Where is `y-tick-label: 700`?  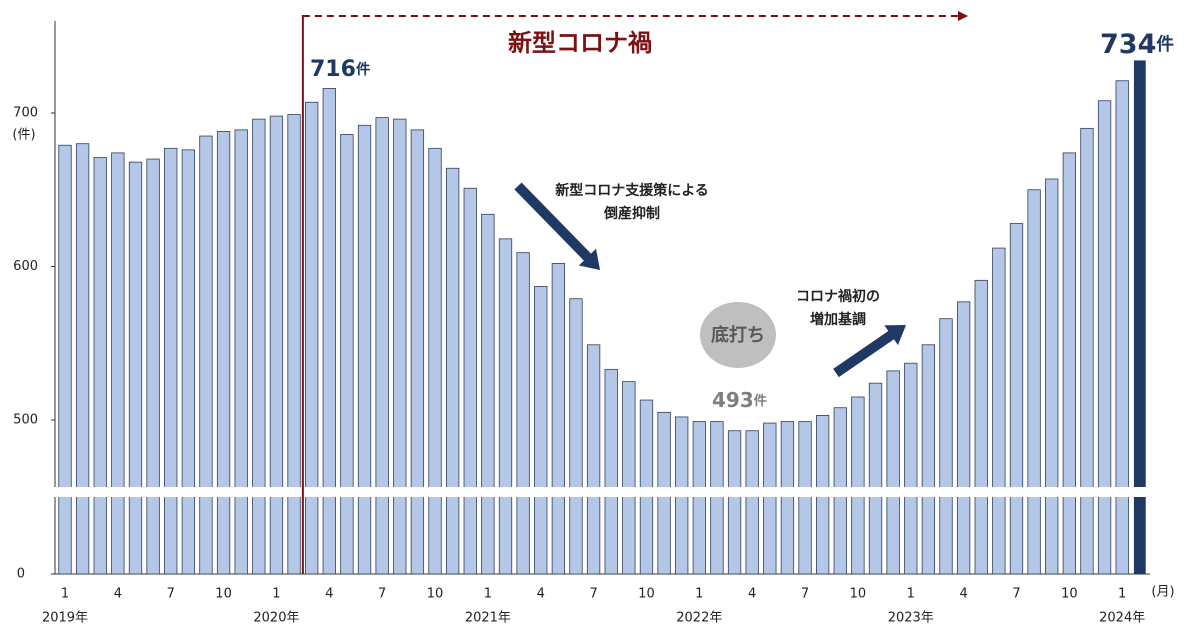 y-tick-label: 700 is located at coordinates (25, 113).